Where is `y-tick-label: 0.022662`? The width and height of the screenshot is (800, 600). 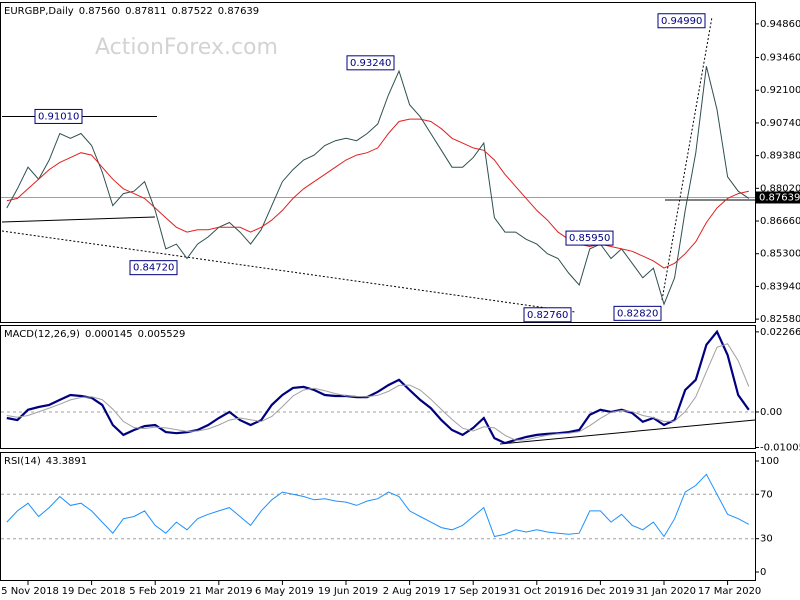
y-tick-label: 0.022662 is located at coordinates (780, 332).